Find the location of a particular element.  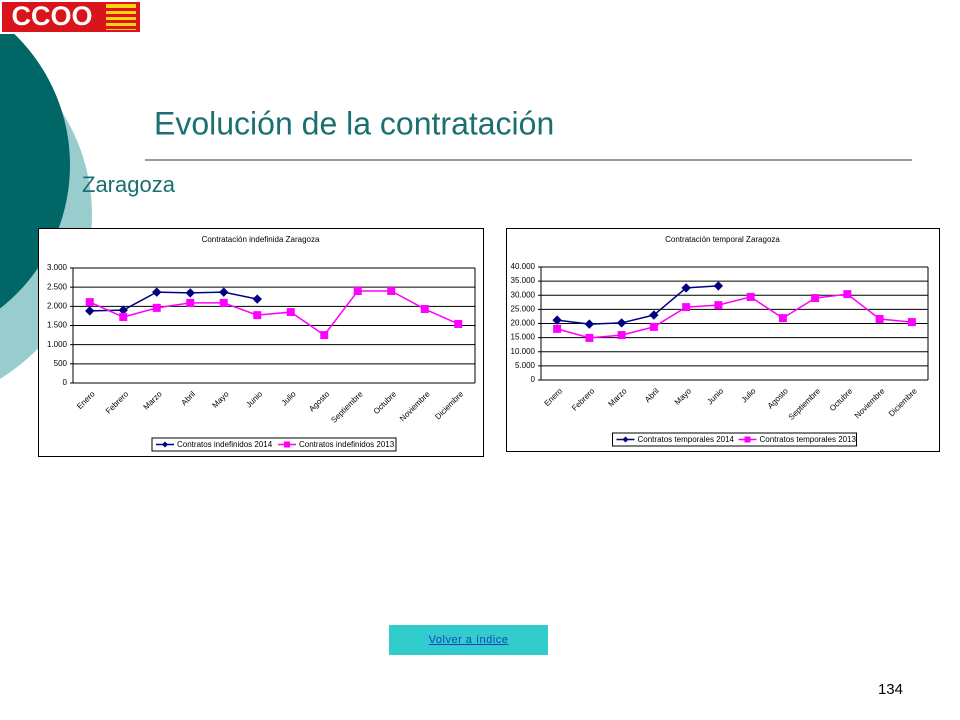

y-tick-label: 5.000 is located at coordinates (525, 365).